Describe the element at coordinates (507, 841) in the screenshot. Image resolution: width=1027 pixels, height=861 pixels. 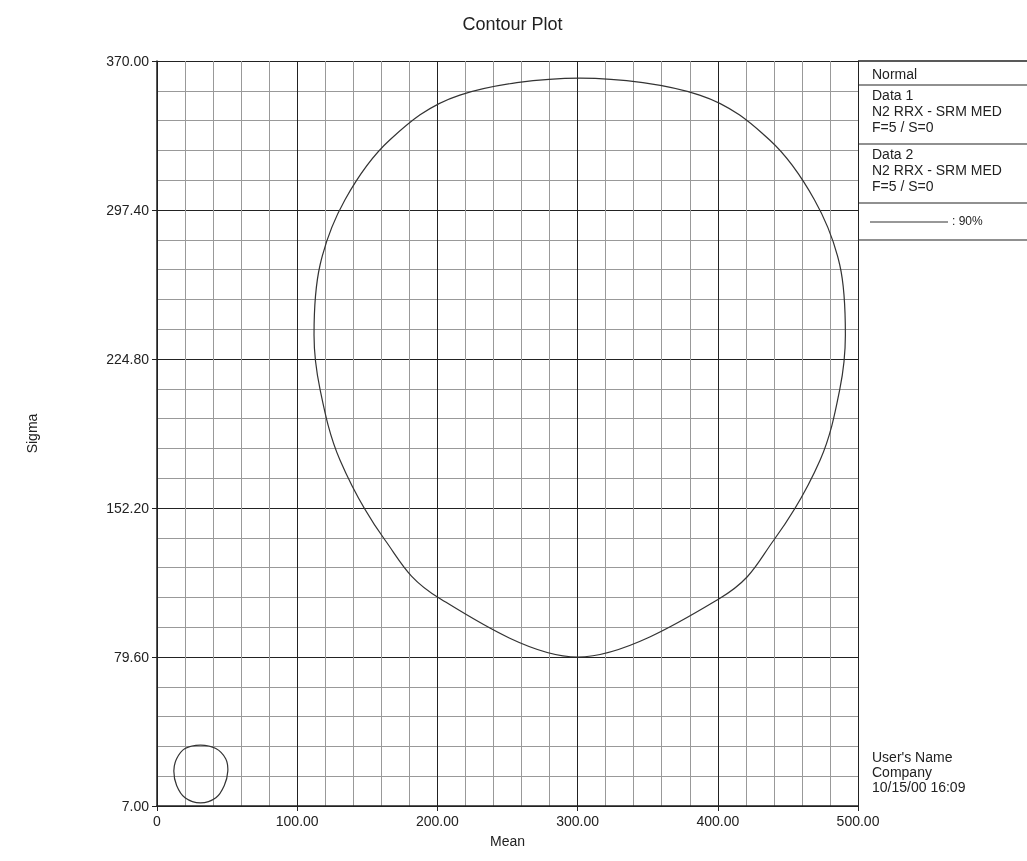
I see `x-axis-title: Mean` at that location.